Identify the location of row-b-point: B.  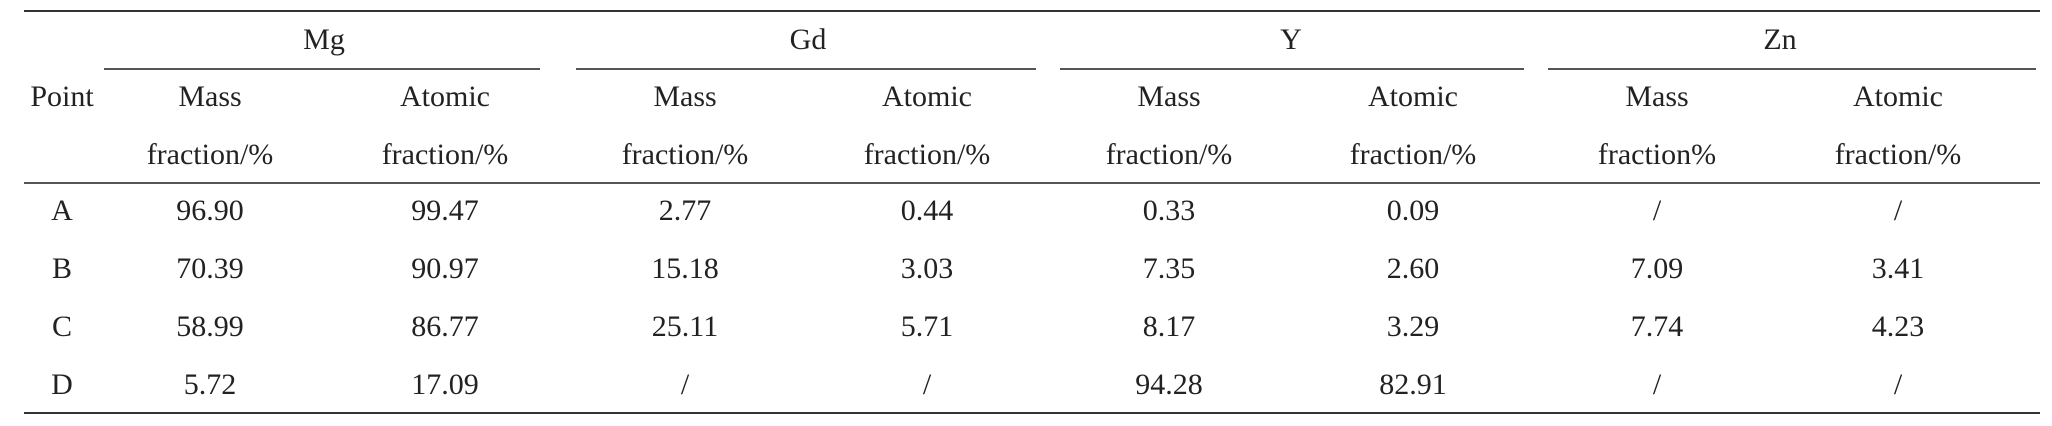
(62, 268).